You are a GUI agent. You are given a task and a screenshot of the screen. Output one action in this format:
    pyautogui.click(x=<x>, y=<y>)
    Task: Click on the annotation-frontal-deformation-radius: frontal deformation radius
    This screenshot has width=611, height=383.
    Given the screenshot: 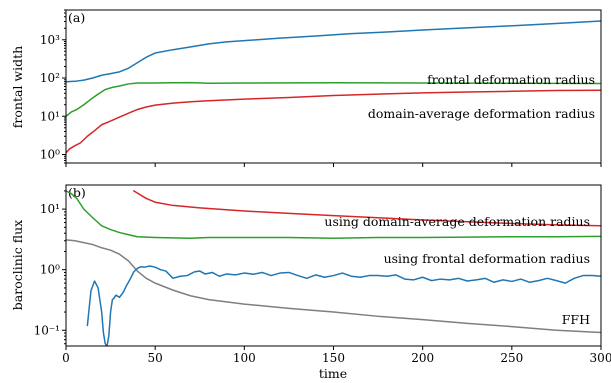 What is the action you would take?
    pyautogui.click(x=511, y=79)
    